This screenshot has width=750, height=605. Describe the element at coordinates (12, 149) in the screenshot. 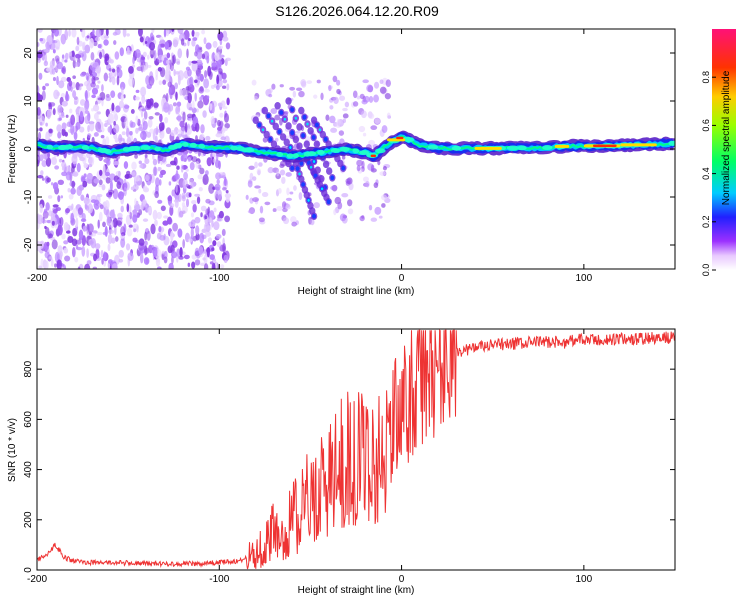

I see `spectrogram-y-axis-label: Frequency (Hz)` at that location.